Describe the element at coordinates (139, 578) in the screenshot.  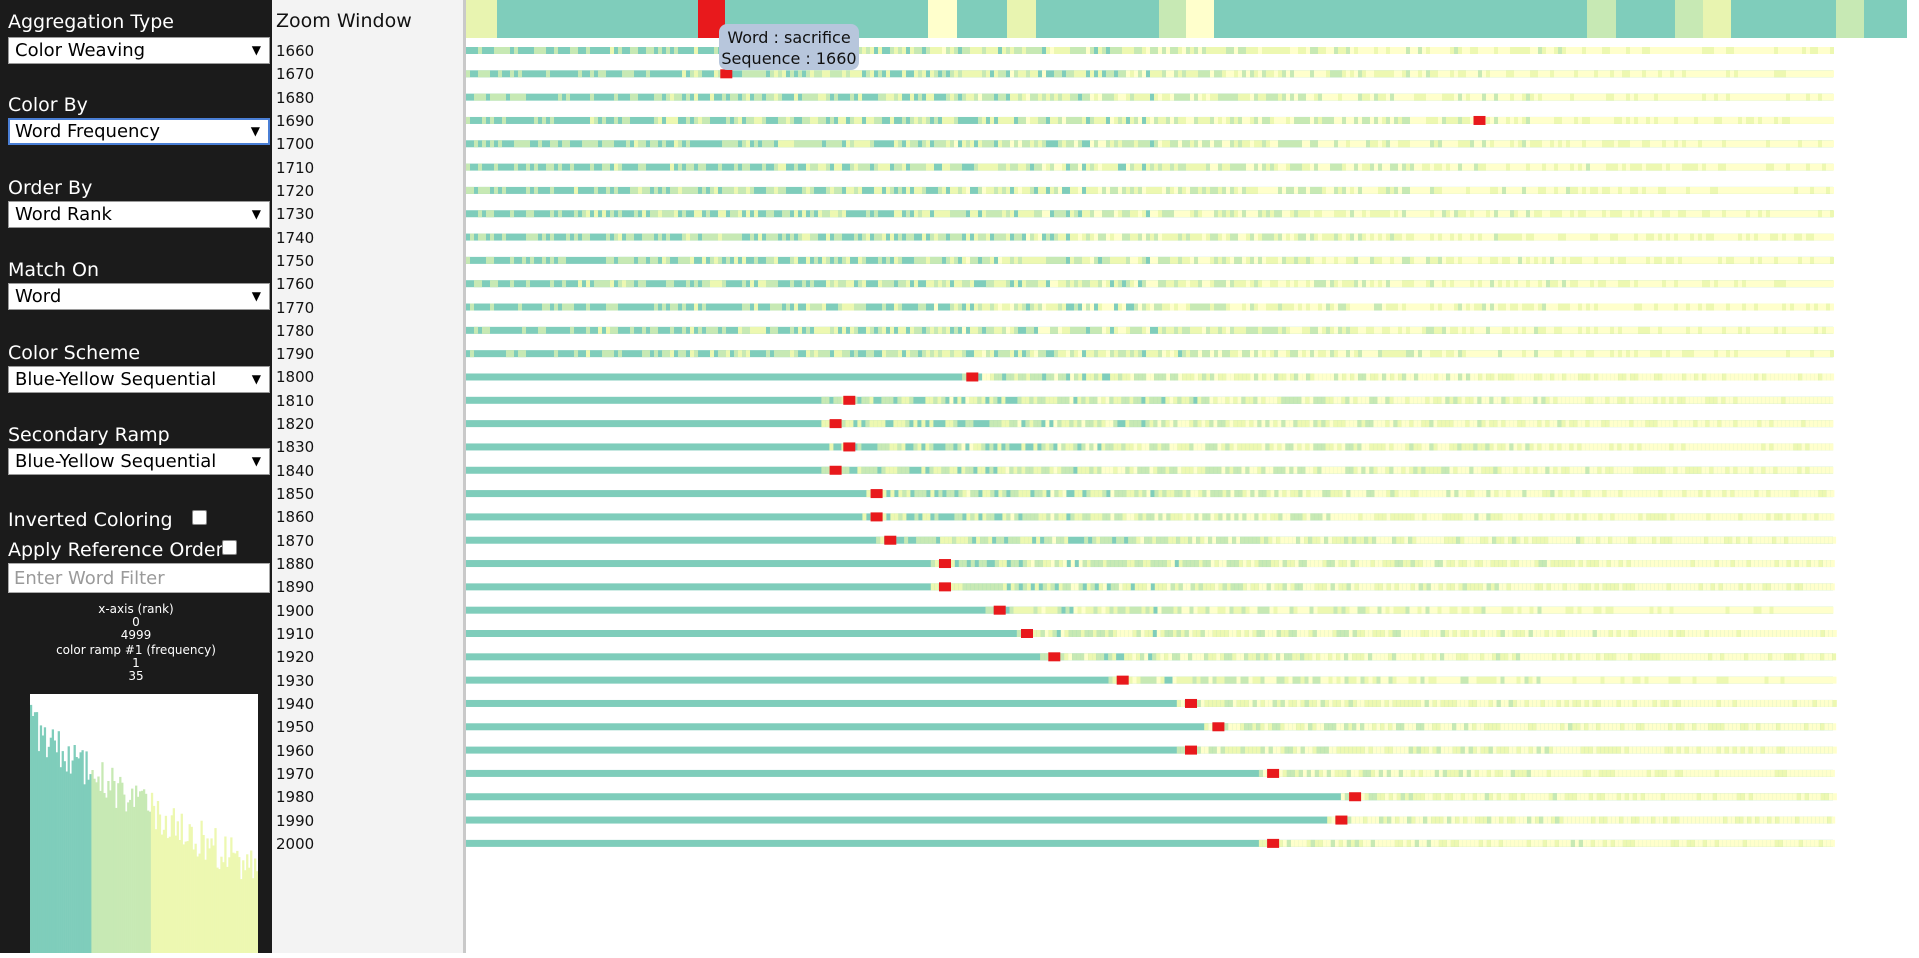
I see `word-filter-input` at that location.